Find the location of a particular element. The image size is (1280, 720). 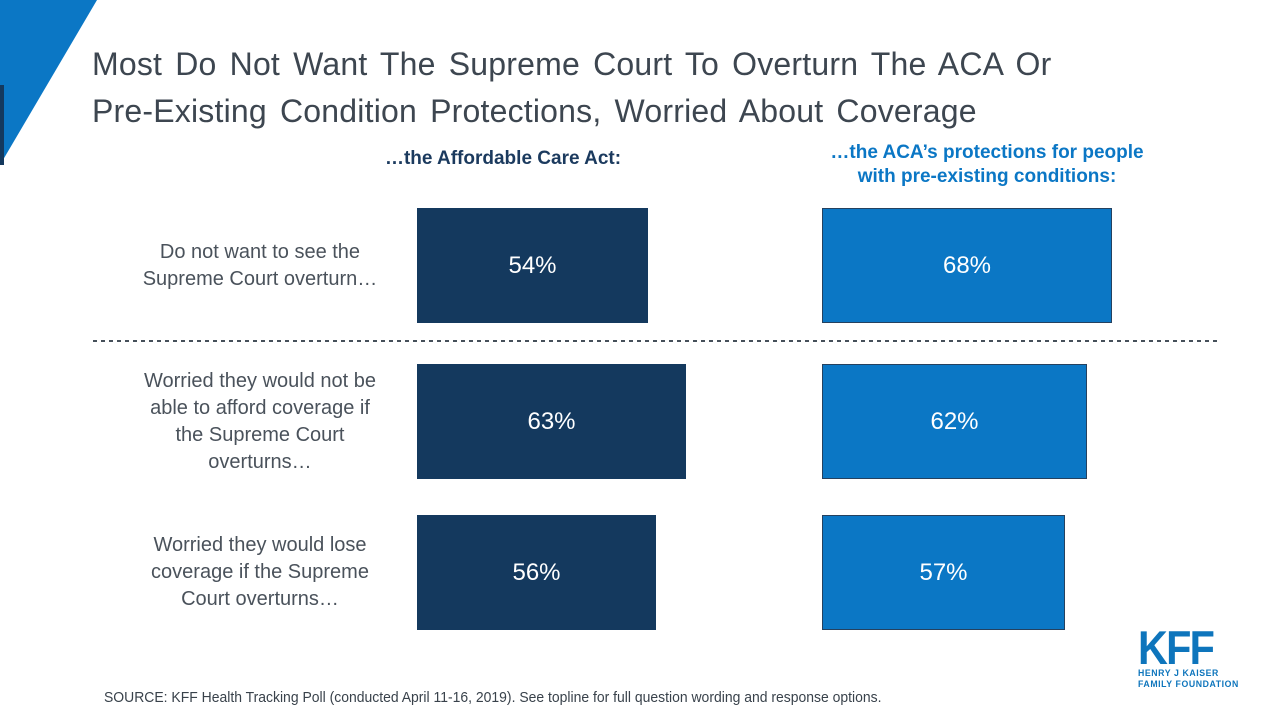

aca-bar: 56% is located at coordinates (536, 572).